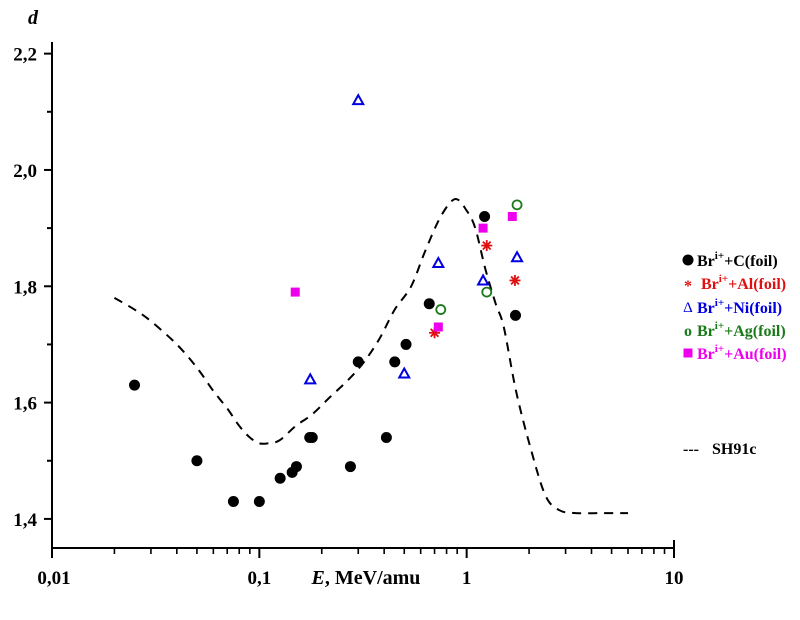  I want to click on legend-label-suffix: +Ni(foil), so click(753, 308).